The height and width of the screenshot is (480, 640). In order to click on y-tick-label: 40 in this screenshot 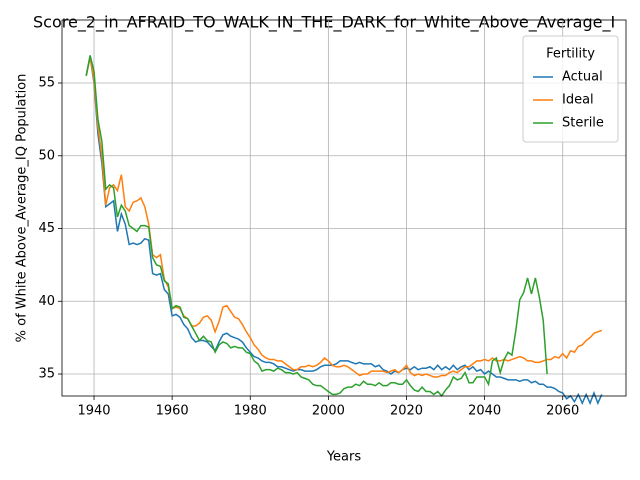, I will do `click(46, 301)`.